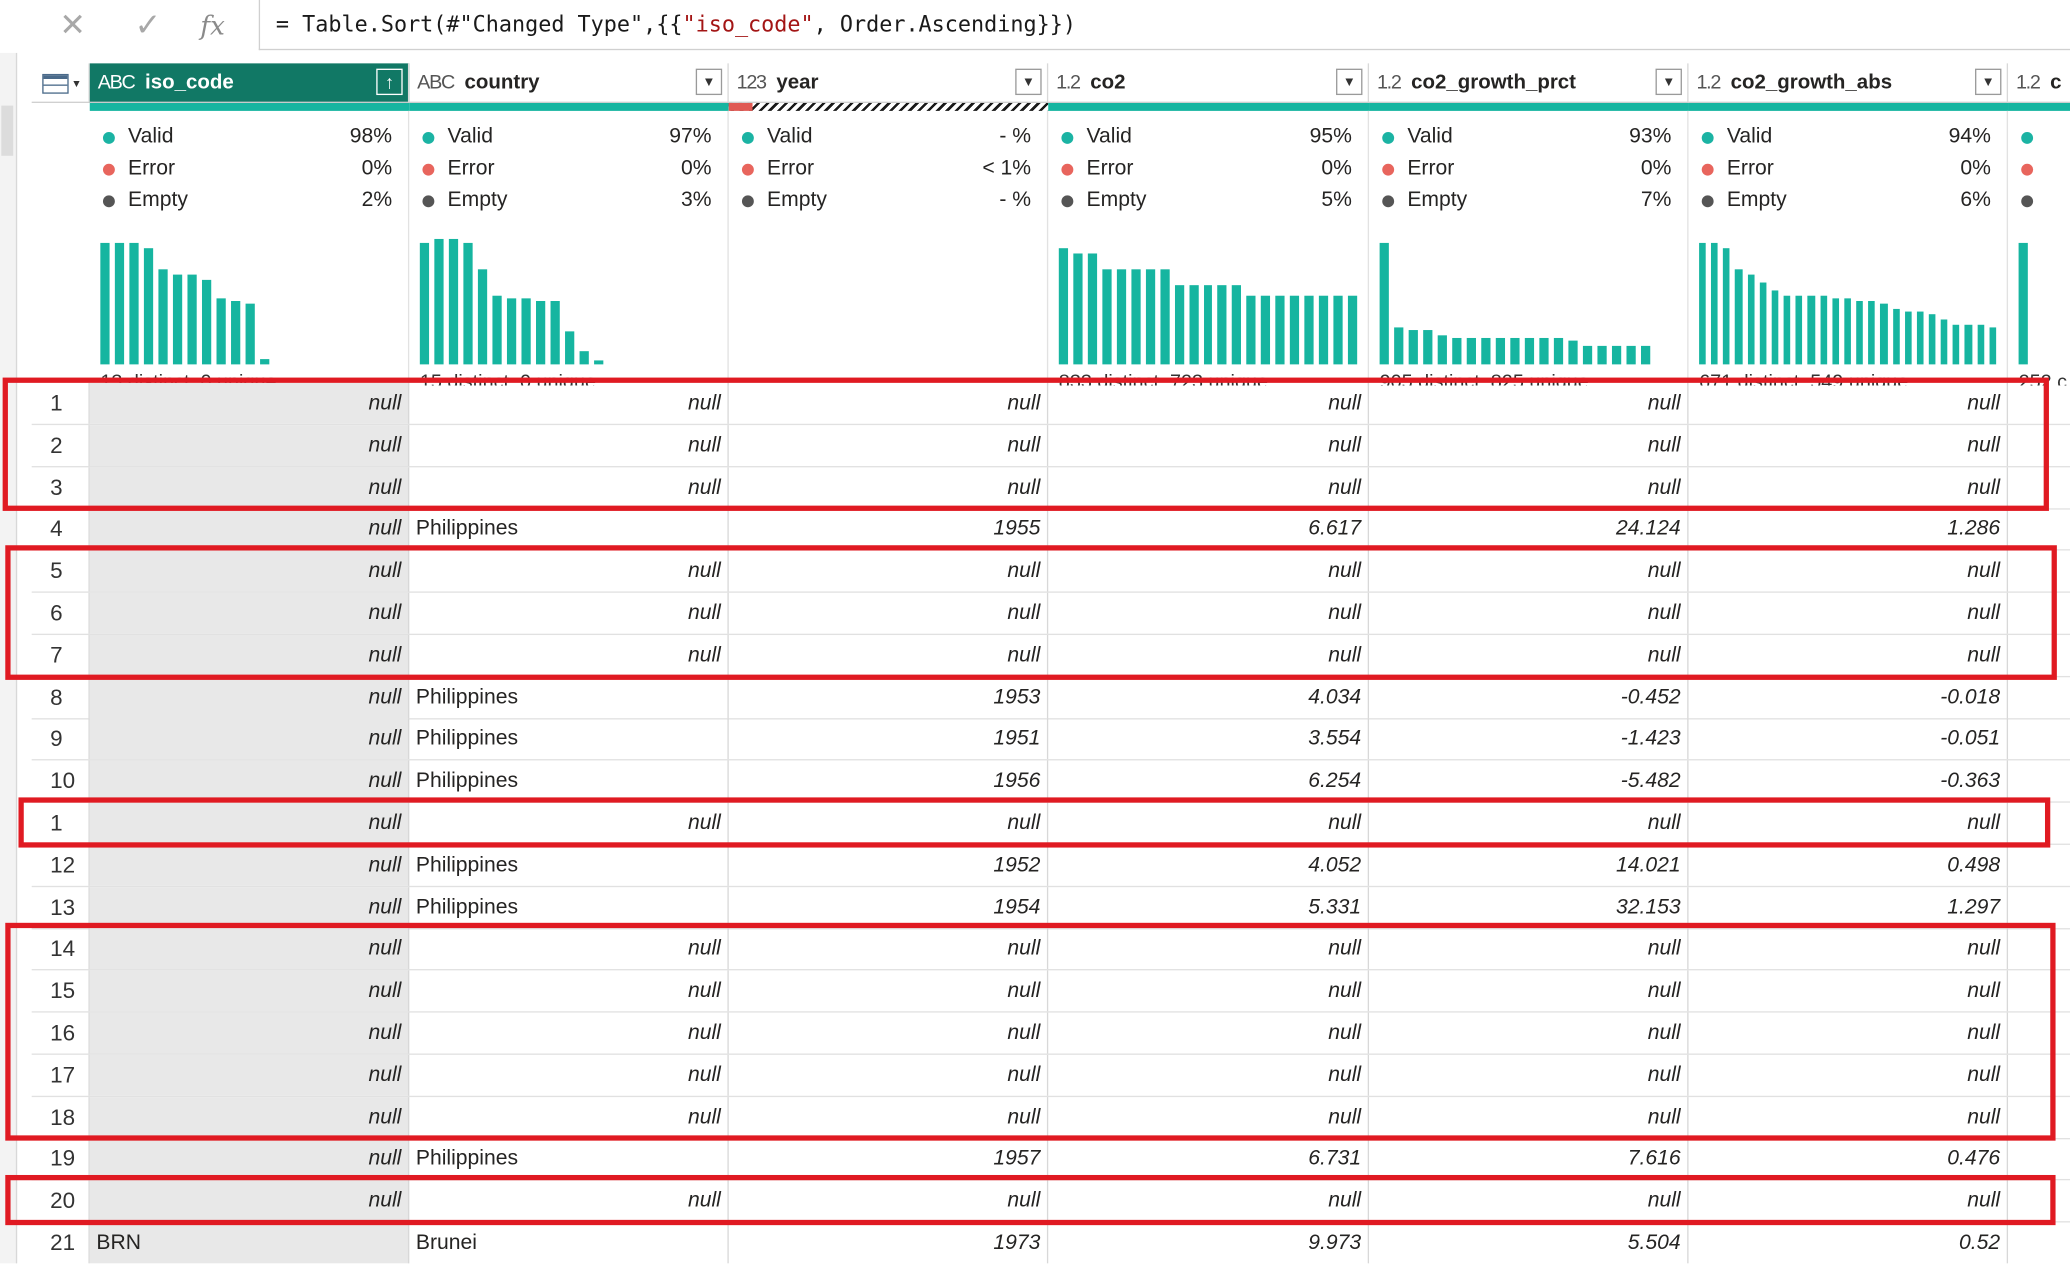  What do you see at coordinates (1050, 865) in the screenshot?
I see `table-row: 12 null Philippines 1952 4.052 14.021 0.498` at bounding box center [1050, 865].